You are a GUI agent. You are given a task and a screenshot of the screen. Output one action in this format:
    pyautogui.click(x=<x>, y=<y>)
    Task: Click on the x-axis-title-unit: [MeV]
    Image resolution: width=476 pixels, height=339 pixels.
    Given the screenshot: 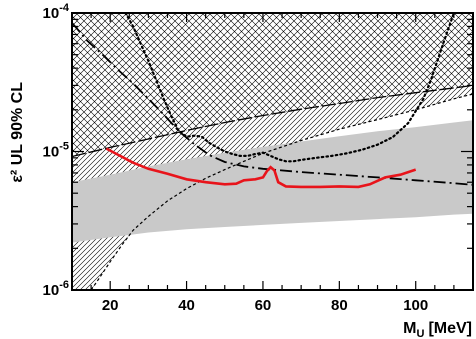 What is the action you would take?
    pyautogui.click(x=450, y=328)
    